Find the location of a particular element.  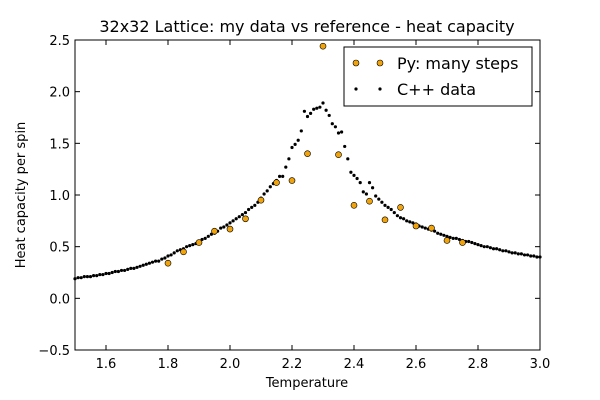

x-tick-label: 2.0 is located at coordinates (230, 364).